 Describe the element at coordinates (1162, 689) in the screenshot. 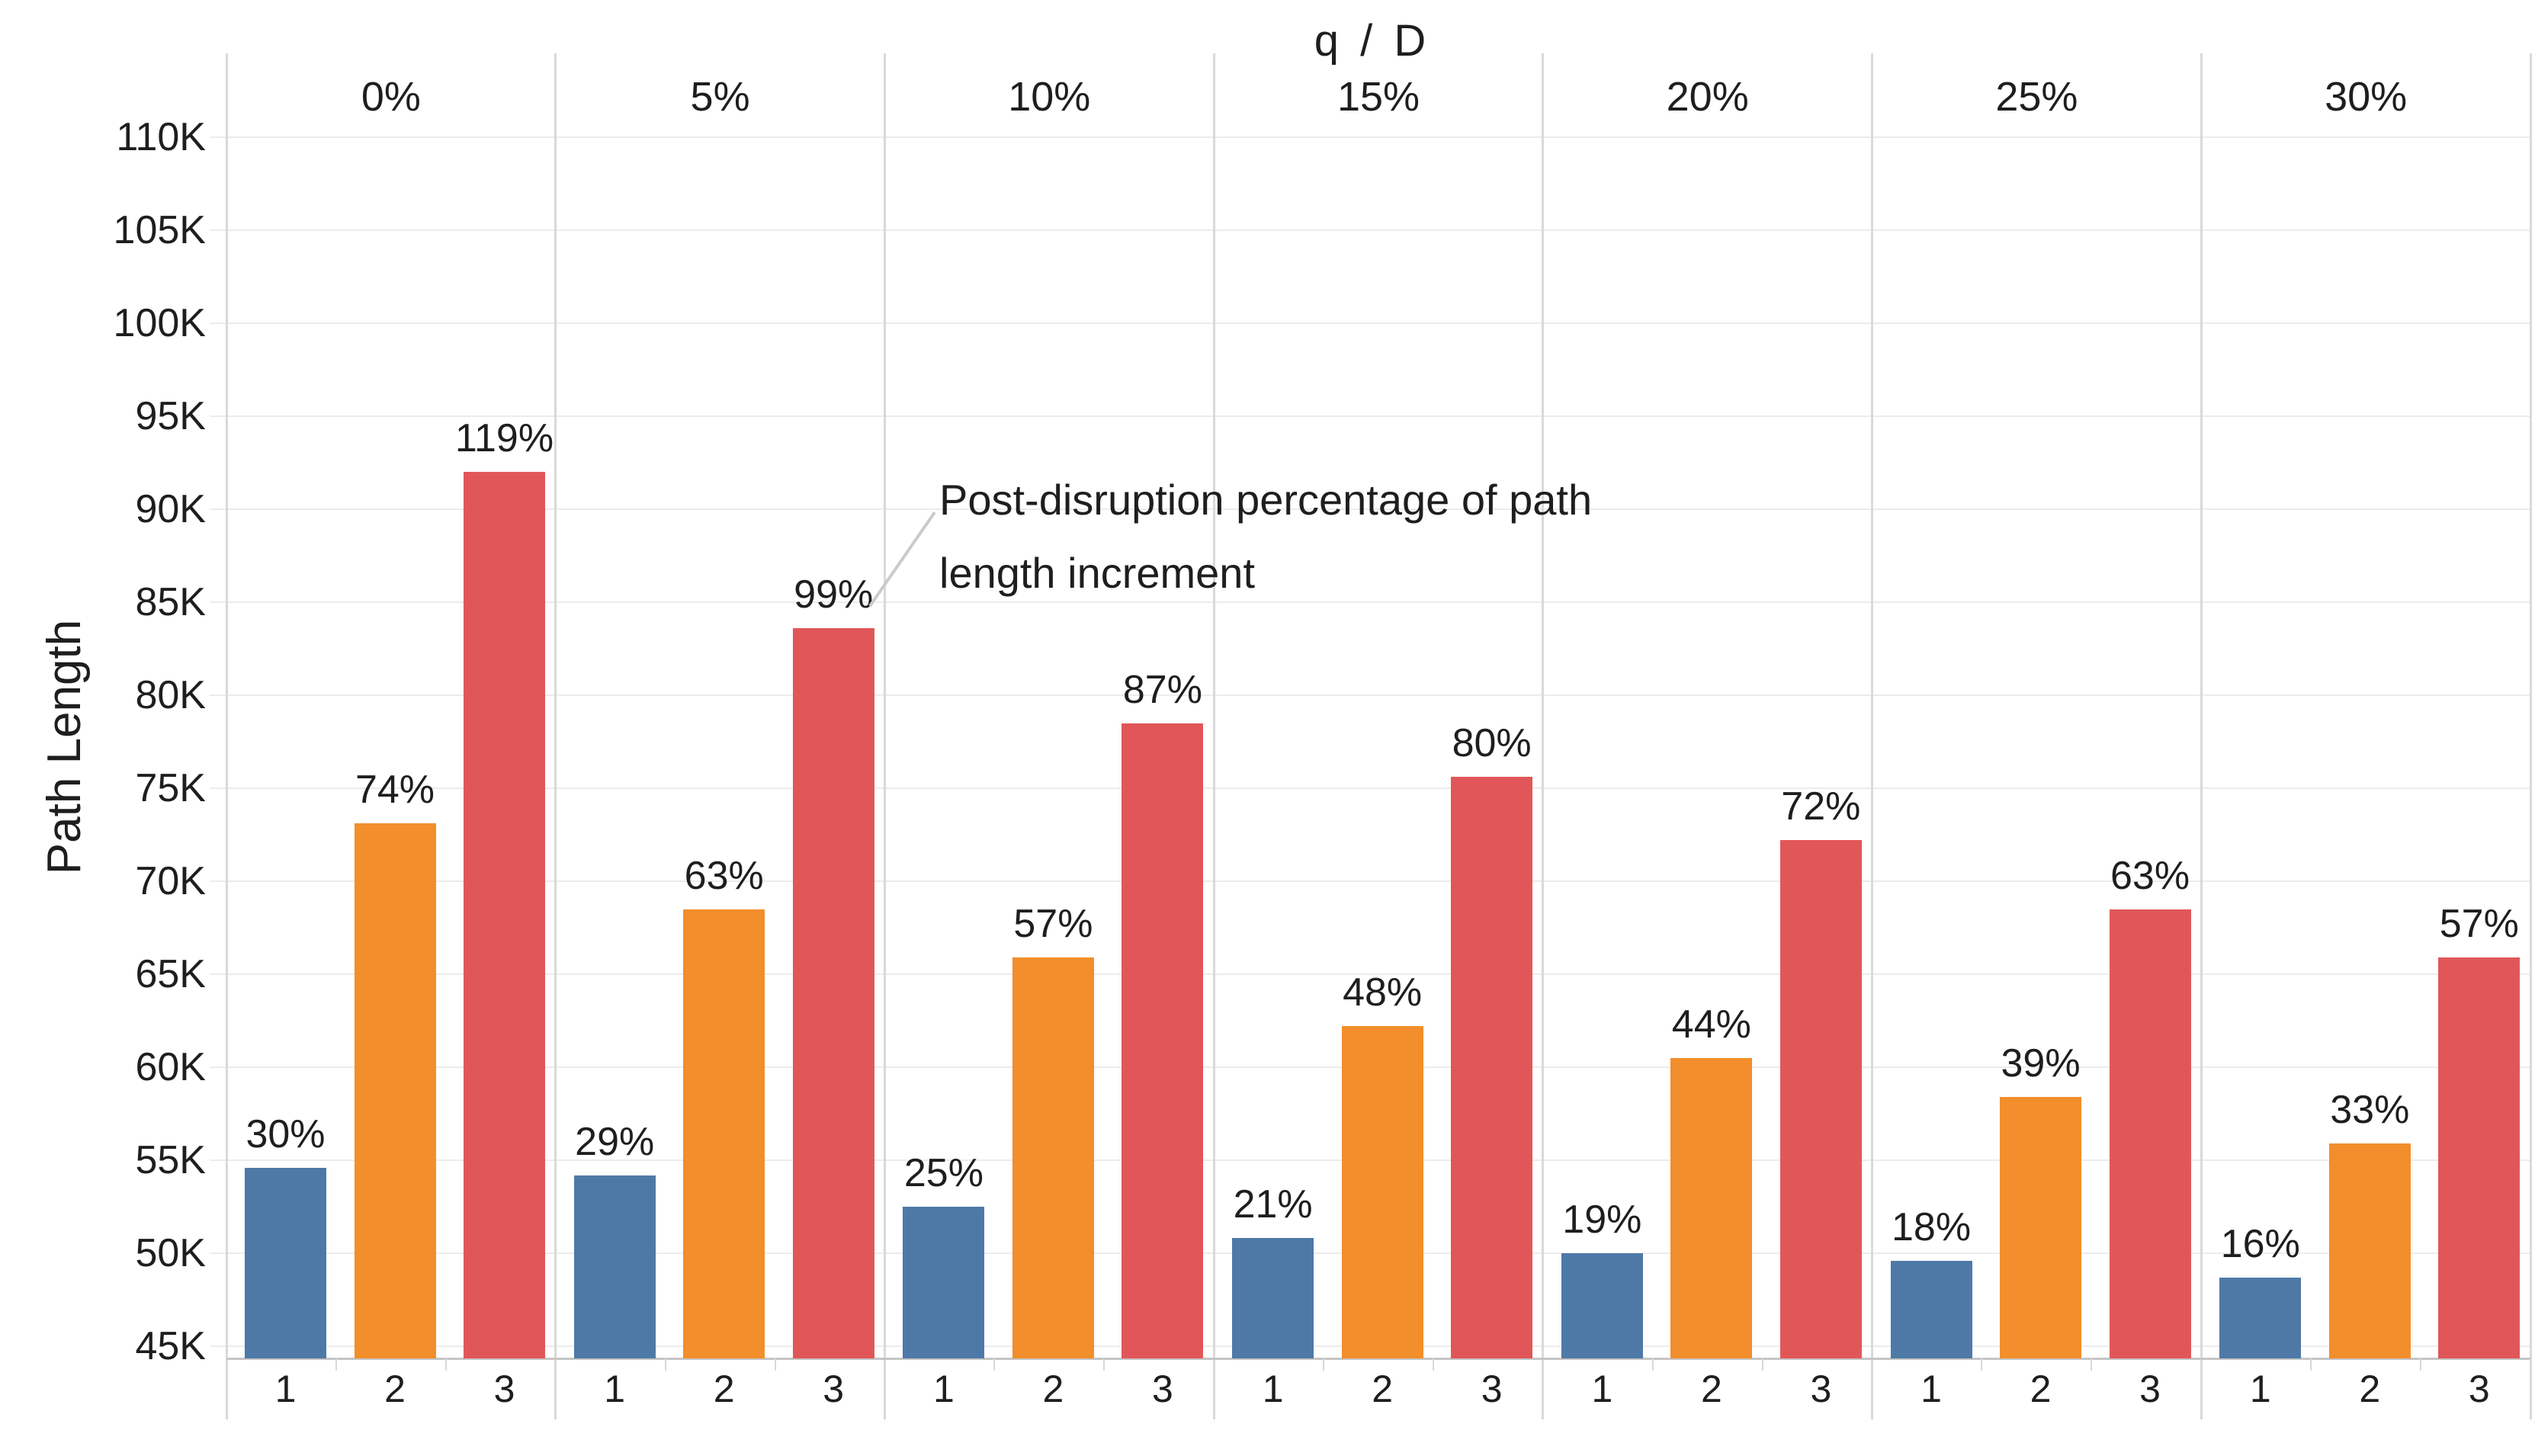

I see `bar-value-label: 87%` at that location.